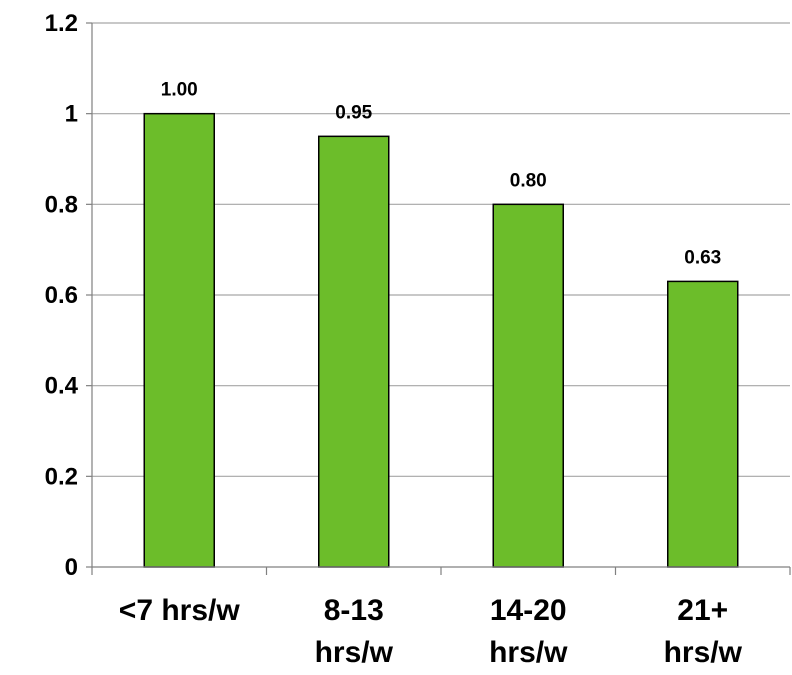 The width and height of the screenshot is (792, 675). Describe the element at coordinates (528, 610) in the screenshot. I see `x-category-label: 14-20` at that location.